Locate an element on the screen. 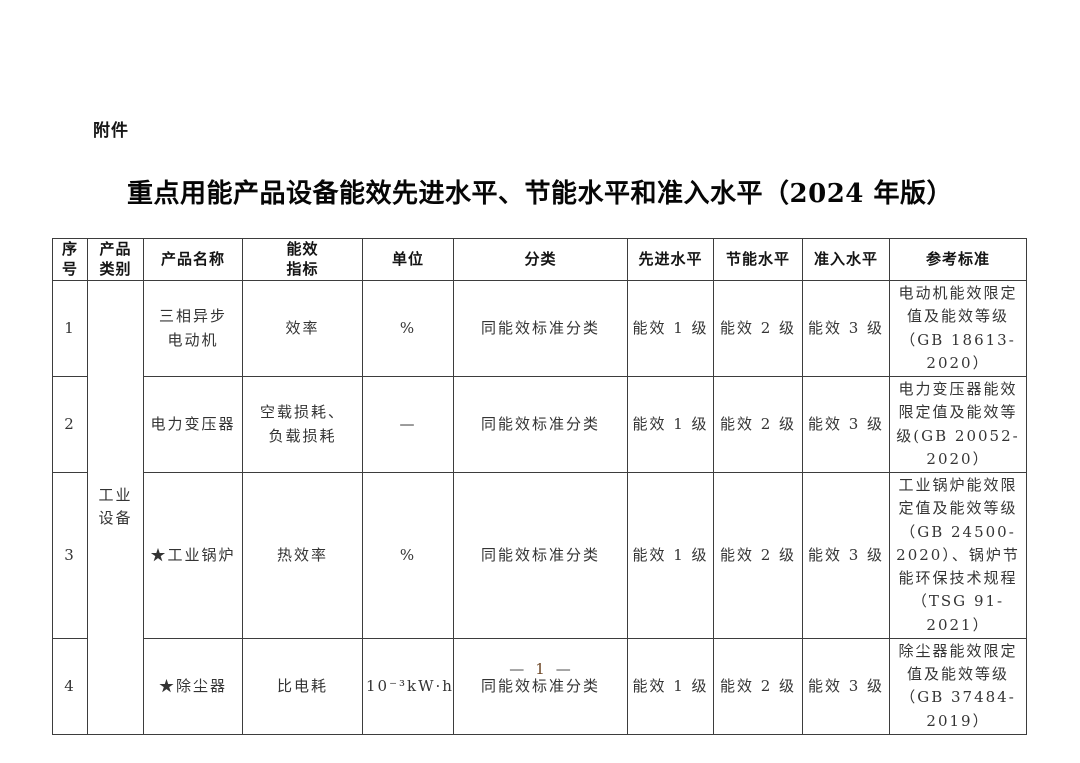  cell-product-name: ★除尘器 is located at coordinates (193, 686).